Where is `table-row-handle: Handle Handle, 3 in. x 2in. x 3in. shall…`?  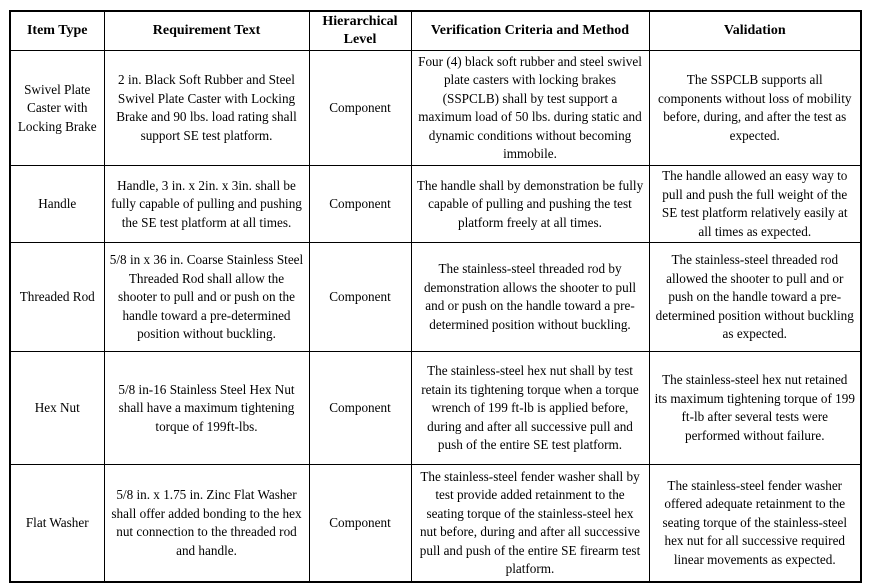
table-row-handle: Handle Handle, 3 in. x 2in. x 3in. shall… is located at coordinates (435, 204).